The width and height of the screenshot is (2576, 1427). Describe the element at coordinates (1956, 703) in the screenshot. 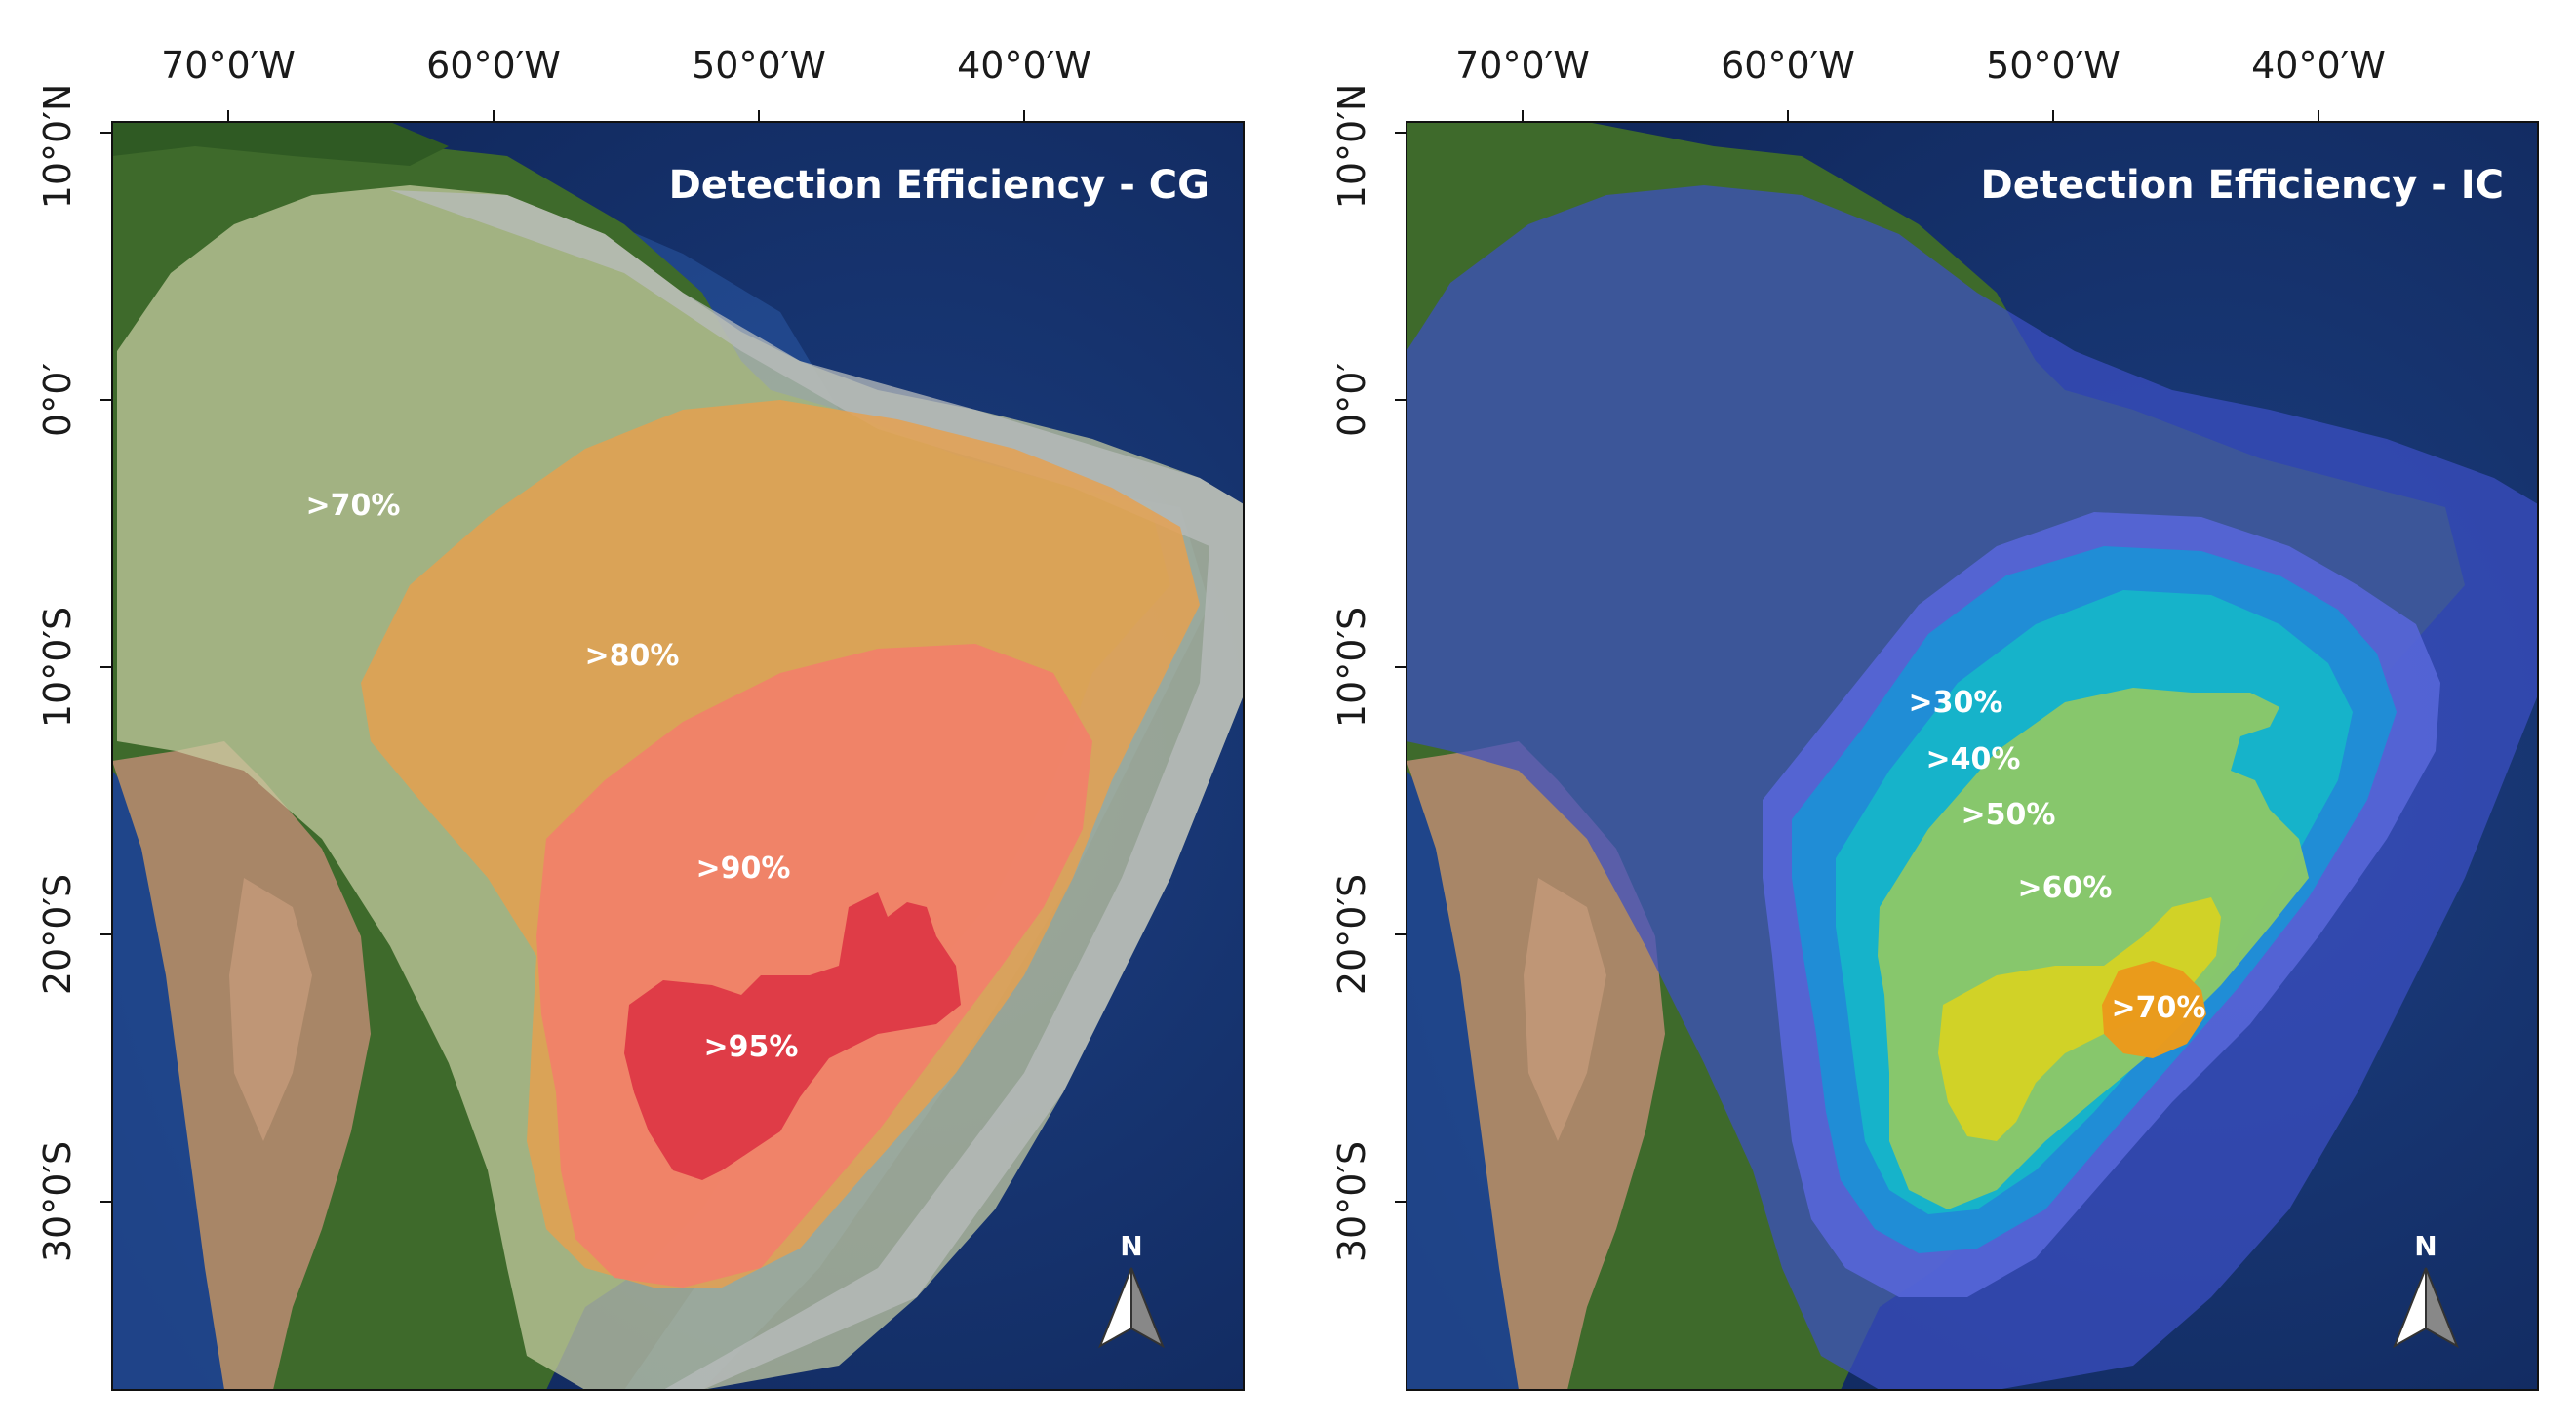

I see `zone-label-30: >30%` at that location.